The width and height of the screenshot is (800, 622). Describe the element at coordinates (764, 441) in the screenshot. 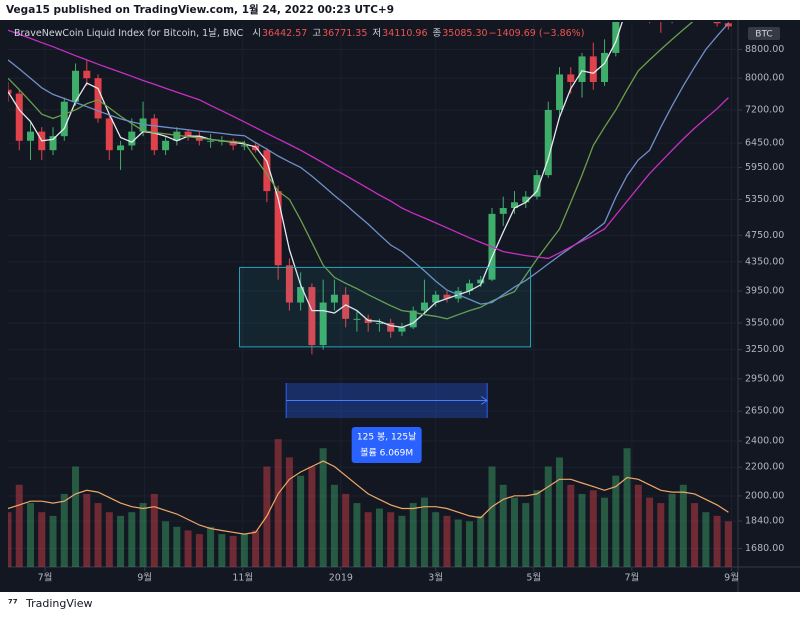

I see `y-tick-label: 2400.00` at that location.